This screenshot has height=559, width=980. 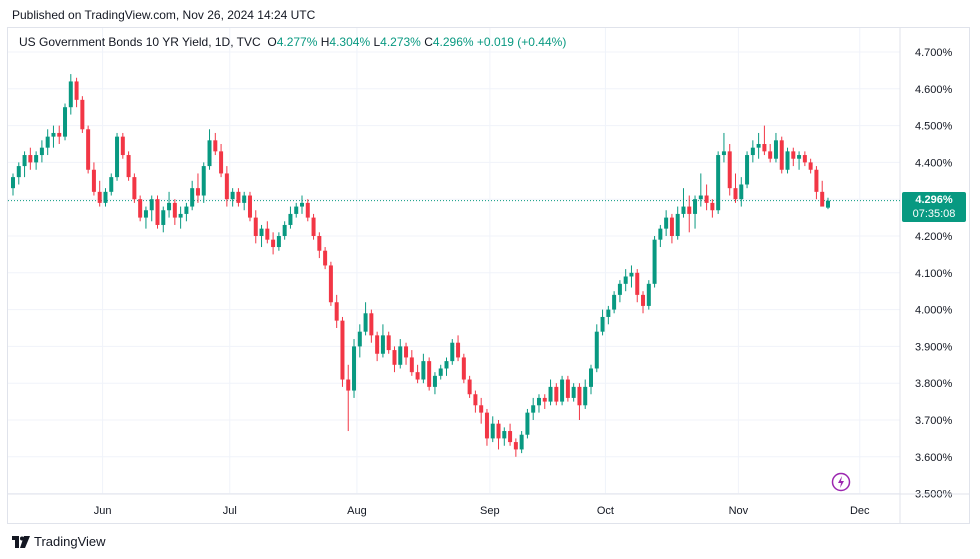 What do you see at coordinates (453, 42) in the screenshot?
I see `legend-close: 4.296%` at bounding box center [453, 42].